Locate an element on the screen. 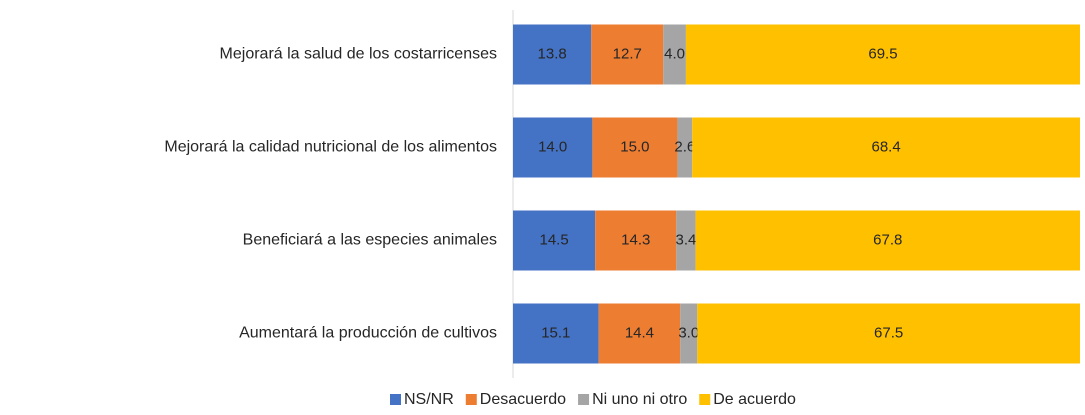 The width and height of the screenshot is (1085, 415). data-label: 15.0 is located at coordinates (634, 146).